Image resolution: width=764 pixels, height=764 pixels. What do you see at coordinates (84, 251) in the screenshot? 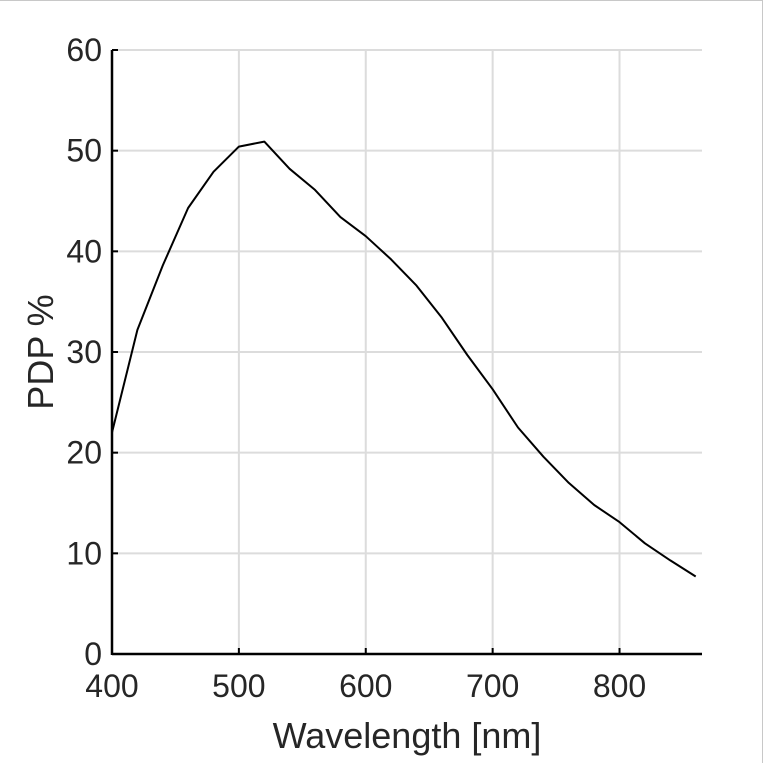
I see `y-tick-label: 40` at bounding box center [84, 251].